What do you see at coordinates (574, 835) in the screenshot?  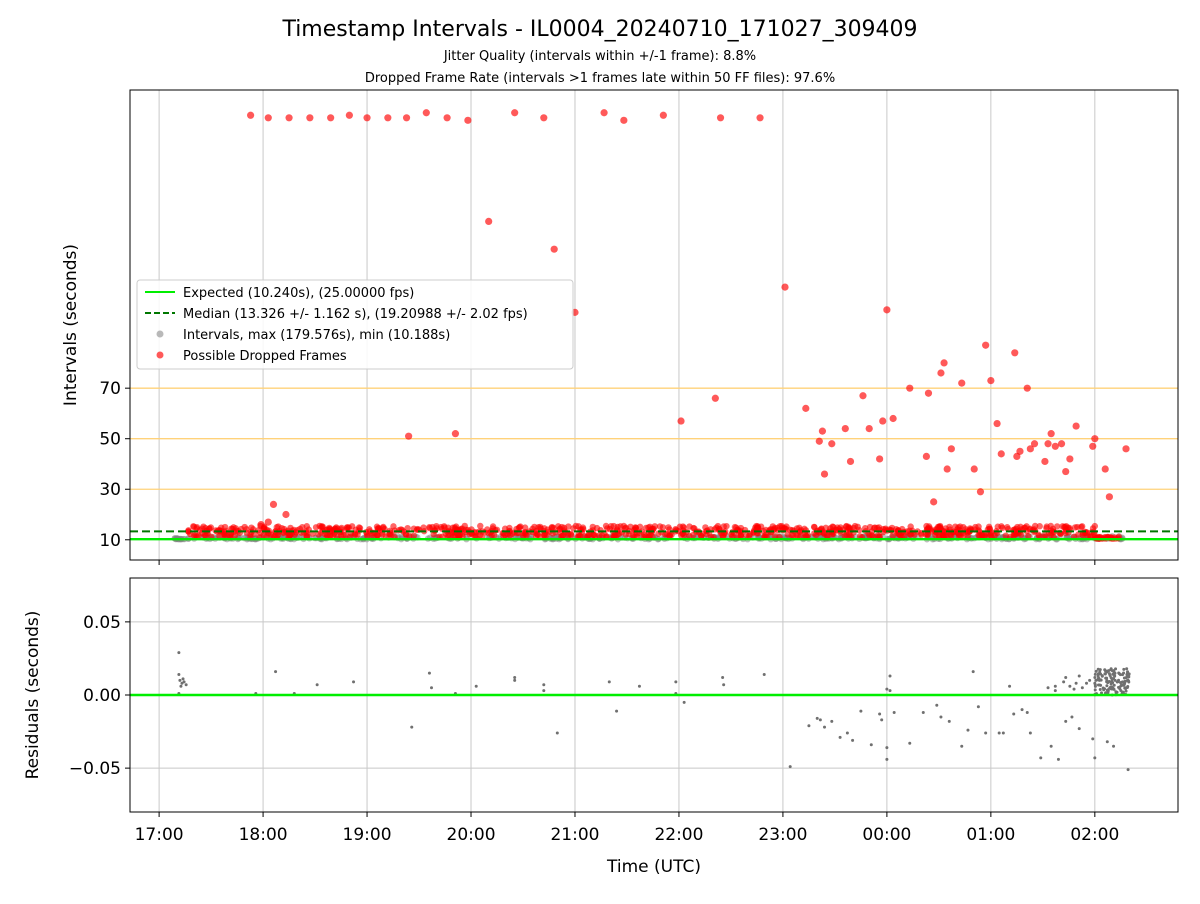 I see `x-tick-label: 21:00` at bounding box center [574, 835].